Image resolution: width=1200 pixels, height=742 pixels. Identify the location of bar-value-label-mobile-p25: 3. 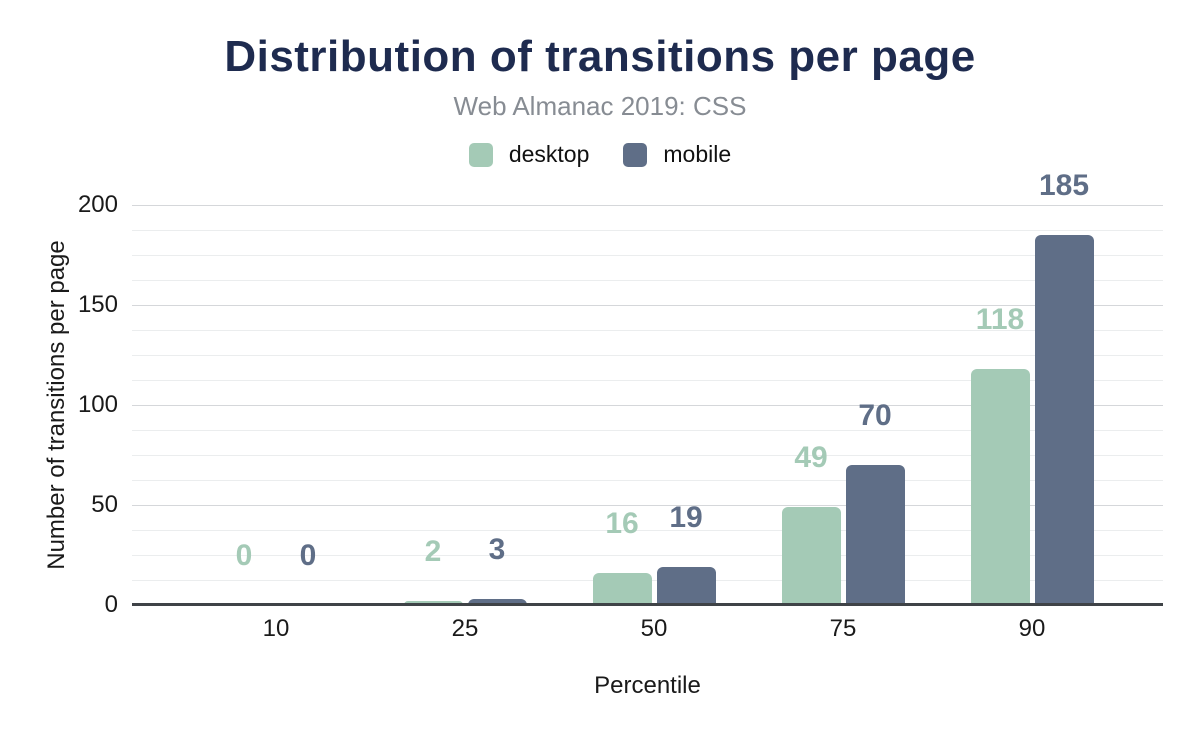
(497, 549).